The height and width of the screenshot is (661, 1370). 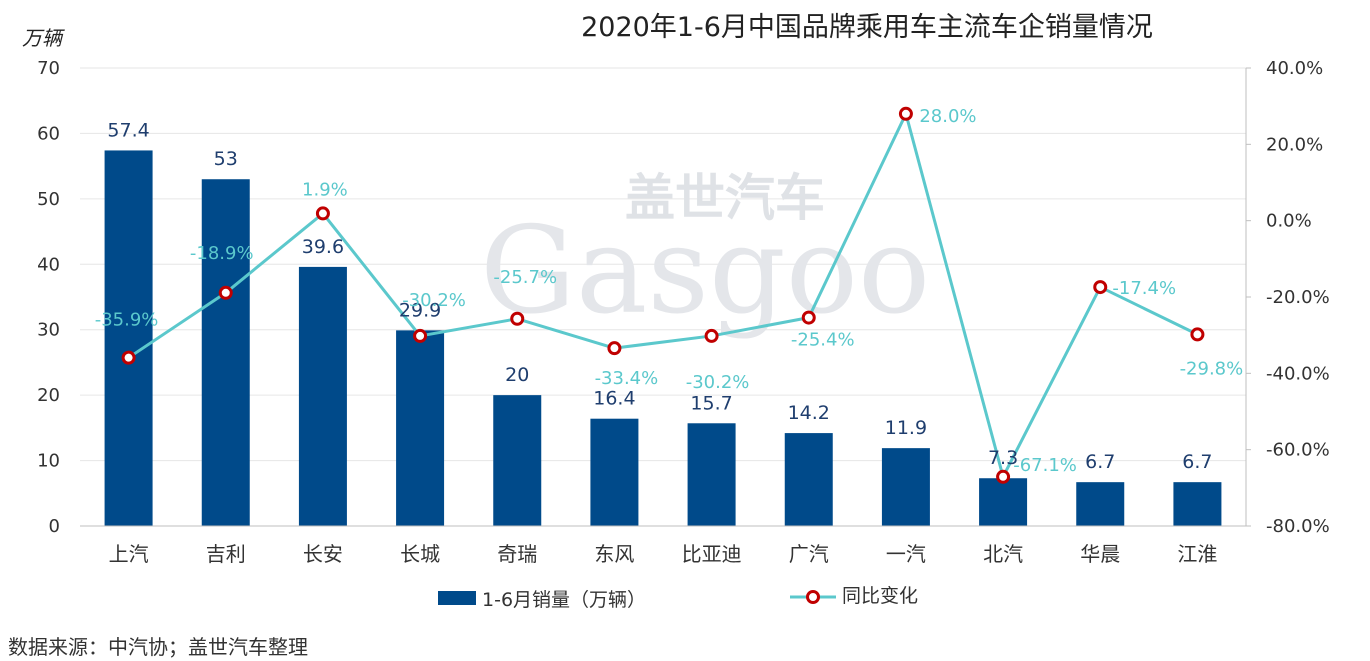 What do you see at coordinates (48, 461) in the screenshot?
I see `y-left-tick-label: 10` at bounding box center [48, 461].